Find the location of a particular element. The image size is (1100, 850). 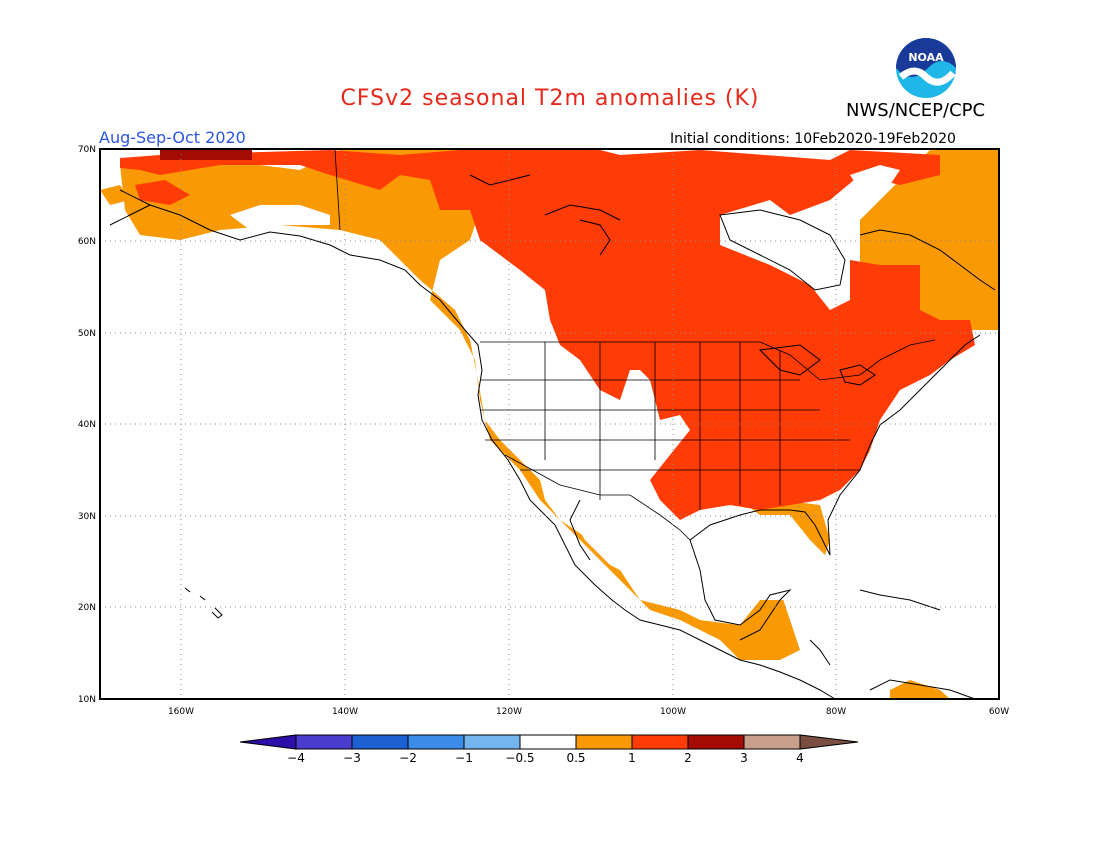

colorbar-arrow-low is located at coordinates (268, 742).